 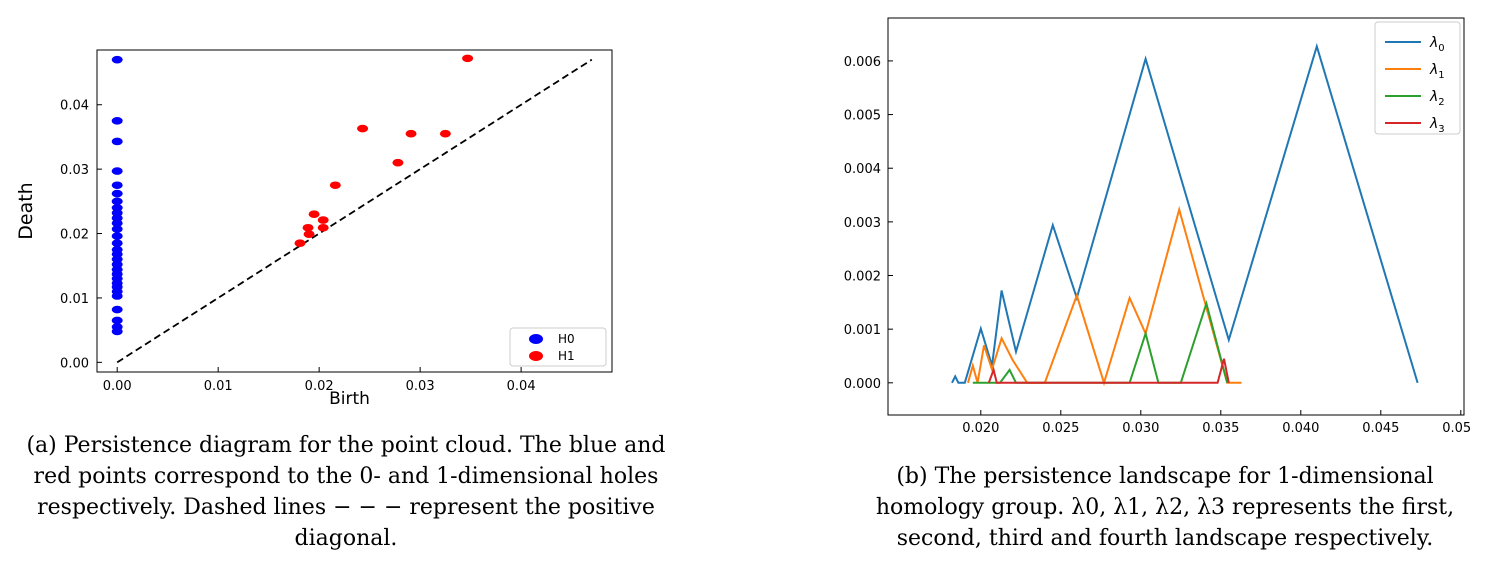 What do you see at coordinates (862, 169) in the screenshot?
I see `y-tick-label: 0.004` at bounding box center [862, 169].